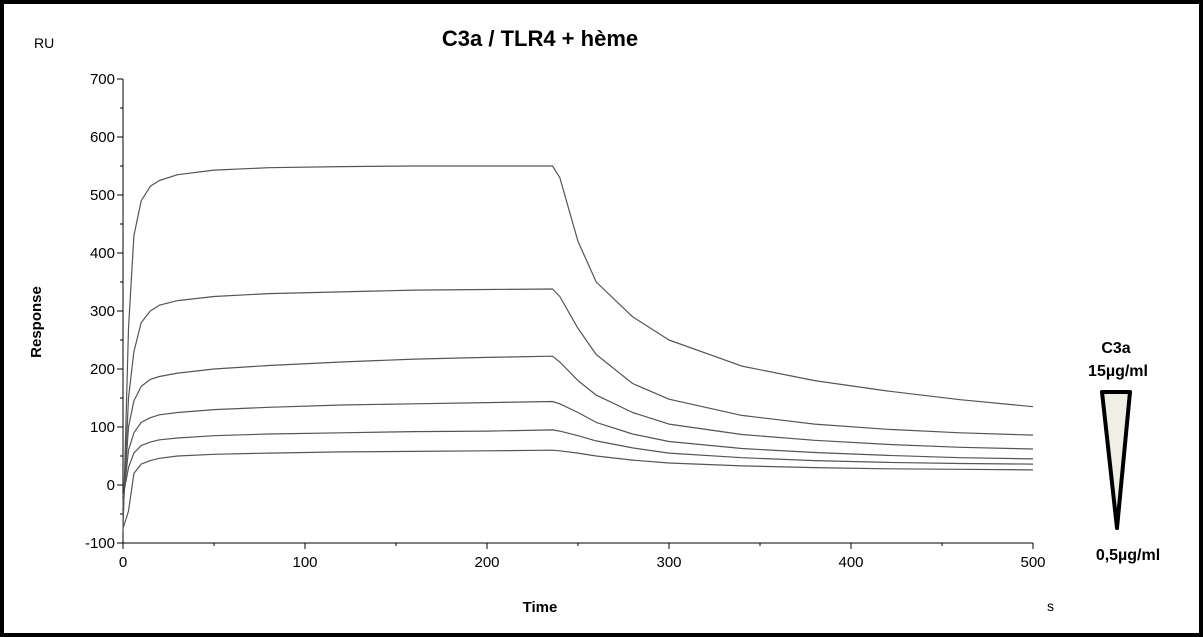 This screenshot has width=1203, height=637. Describe the element at coordinates (111, 485) in the screenshot. I see `y-tick-label: 0` at that location.